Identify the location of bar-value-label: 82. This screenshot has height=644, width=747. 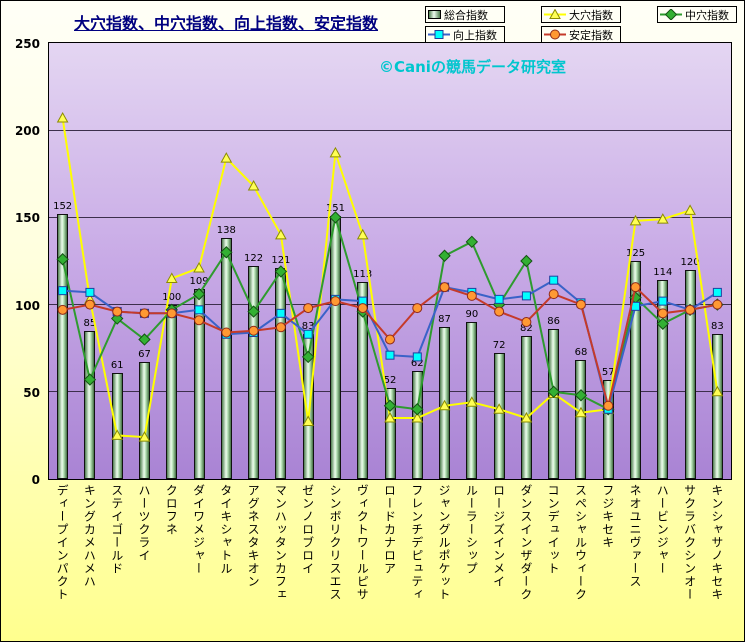
(526, 328).